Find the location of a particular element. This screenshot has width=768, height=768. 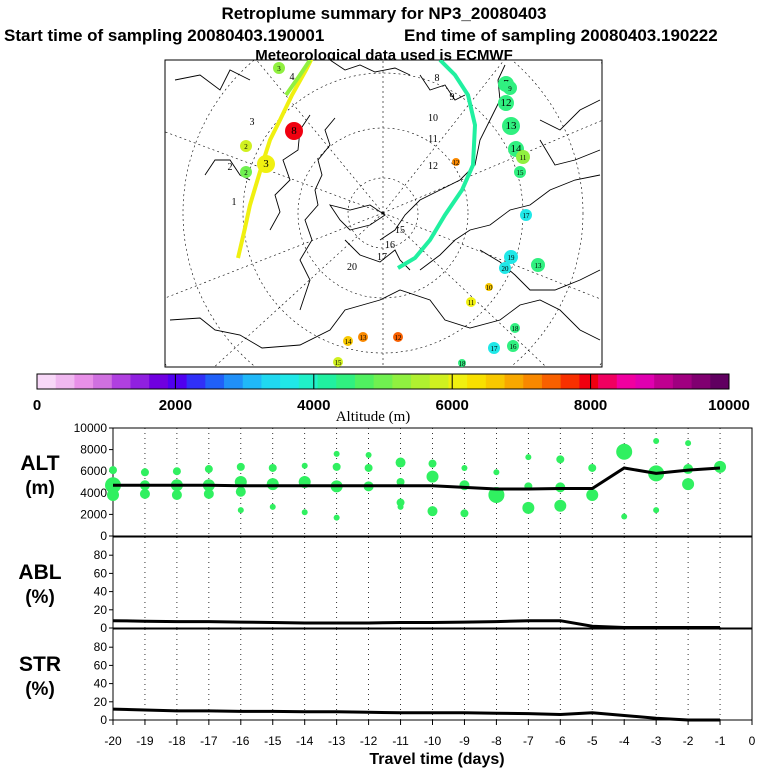

y-tick-label: 4000 is located at coordinates (93, 493).